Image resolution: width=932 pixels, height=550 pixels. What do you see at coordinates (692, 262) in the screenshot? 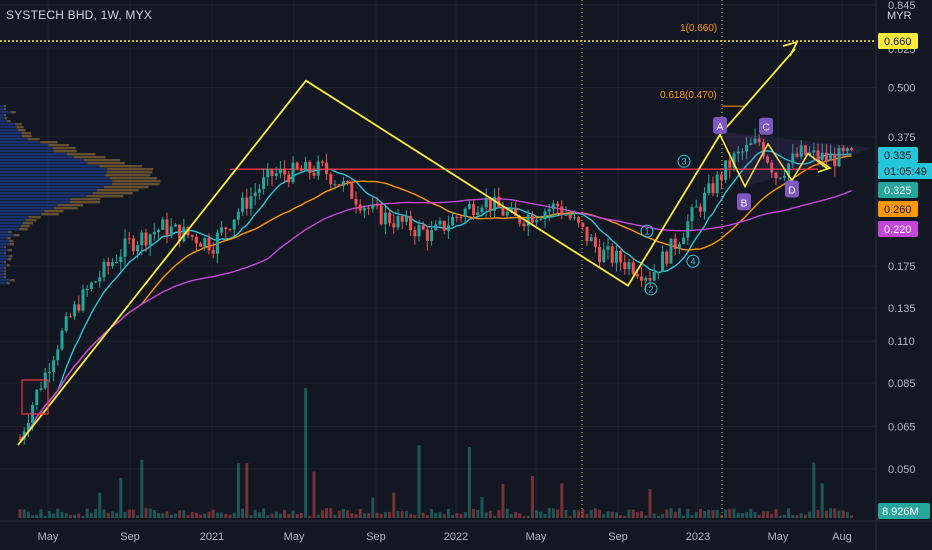
I see `wave-label-4: 4` at bounding box center [692, 262].